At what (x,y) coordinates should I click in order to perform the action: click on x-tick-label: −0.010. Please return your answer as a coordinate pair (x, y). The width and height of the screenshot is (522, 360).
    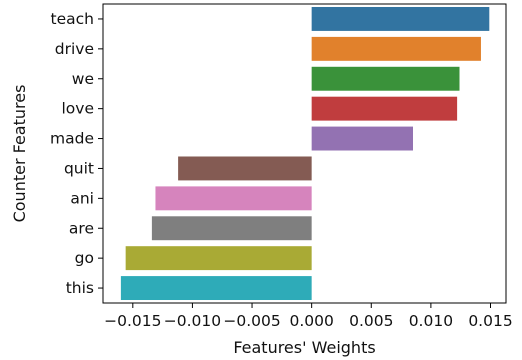
    Looking at the image, I should click on (192, 321).